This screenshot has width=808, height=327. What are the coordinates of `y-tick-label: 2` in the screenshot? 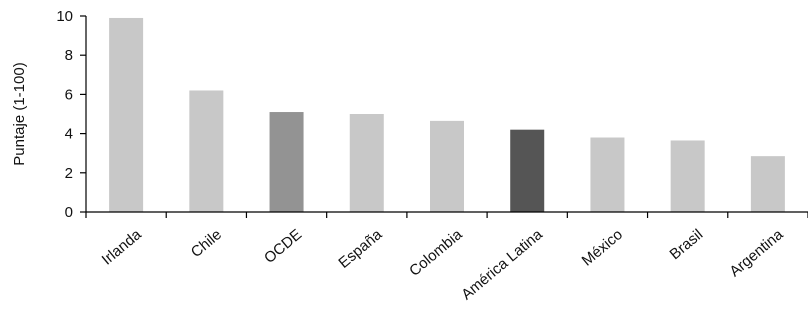 It's located at (69, 173).